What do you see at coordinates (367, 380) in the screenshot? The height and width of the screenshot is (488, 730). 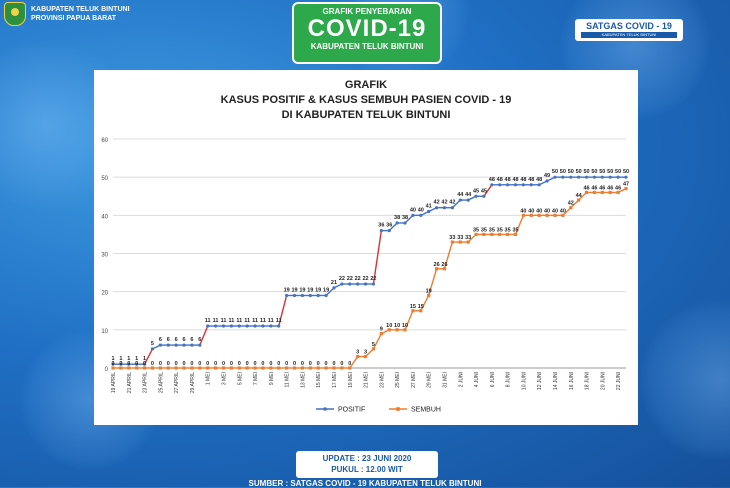 I see `x-tick-label: 21 MEI` at bounding box center [367, 380].